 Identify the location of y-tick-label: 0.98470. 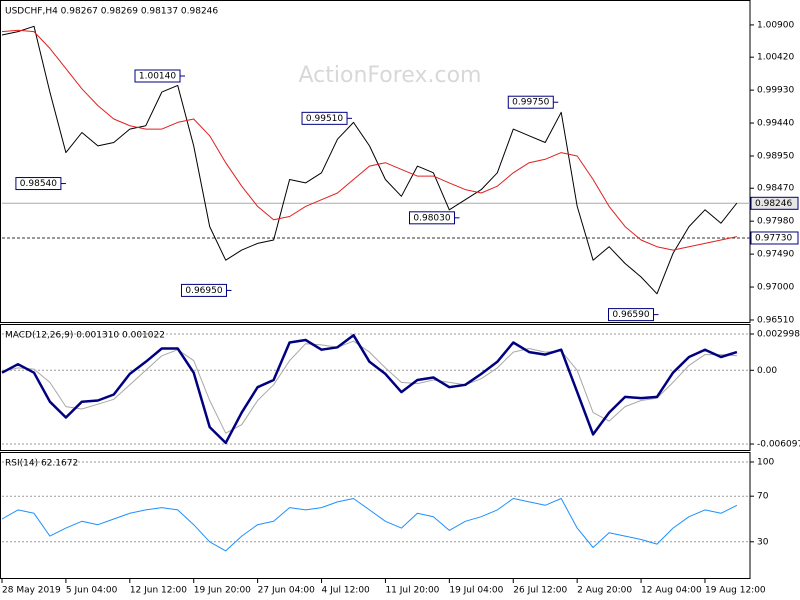
(775, 189).